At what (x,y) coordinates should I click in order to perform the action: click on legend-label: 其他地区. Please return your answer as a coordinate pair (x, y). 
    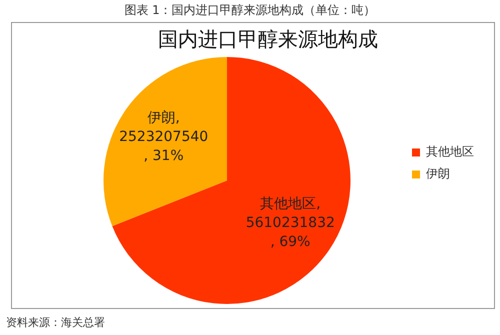
    Looking at the image, I should click on (450, 151).